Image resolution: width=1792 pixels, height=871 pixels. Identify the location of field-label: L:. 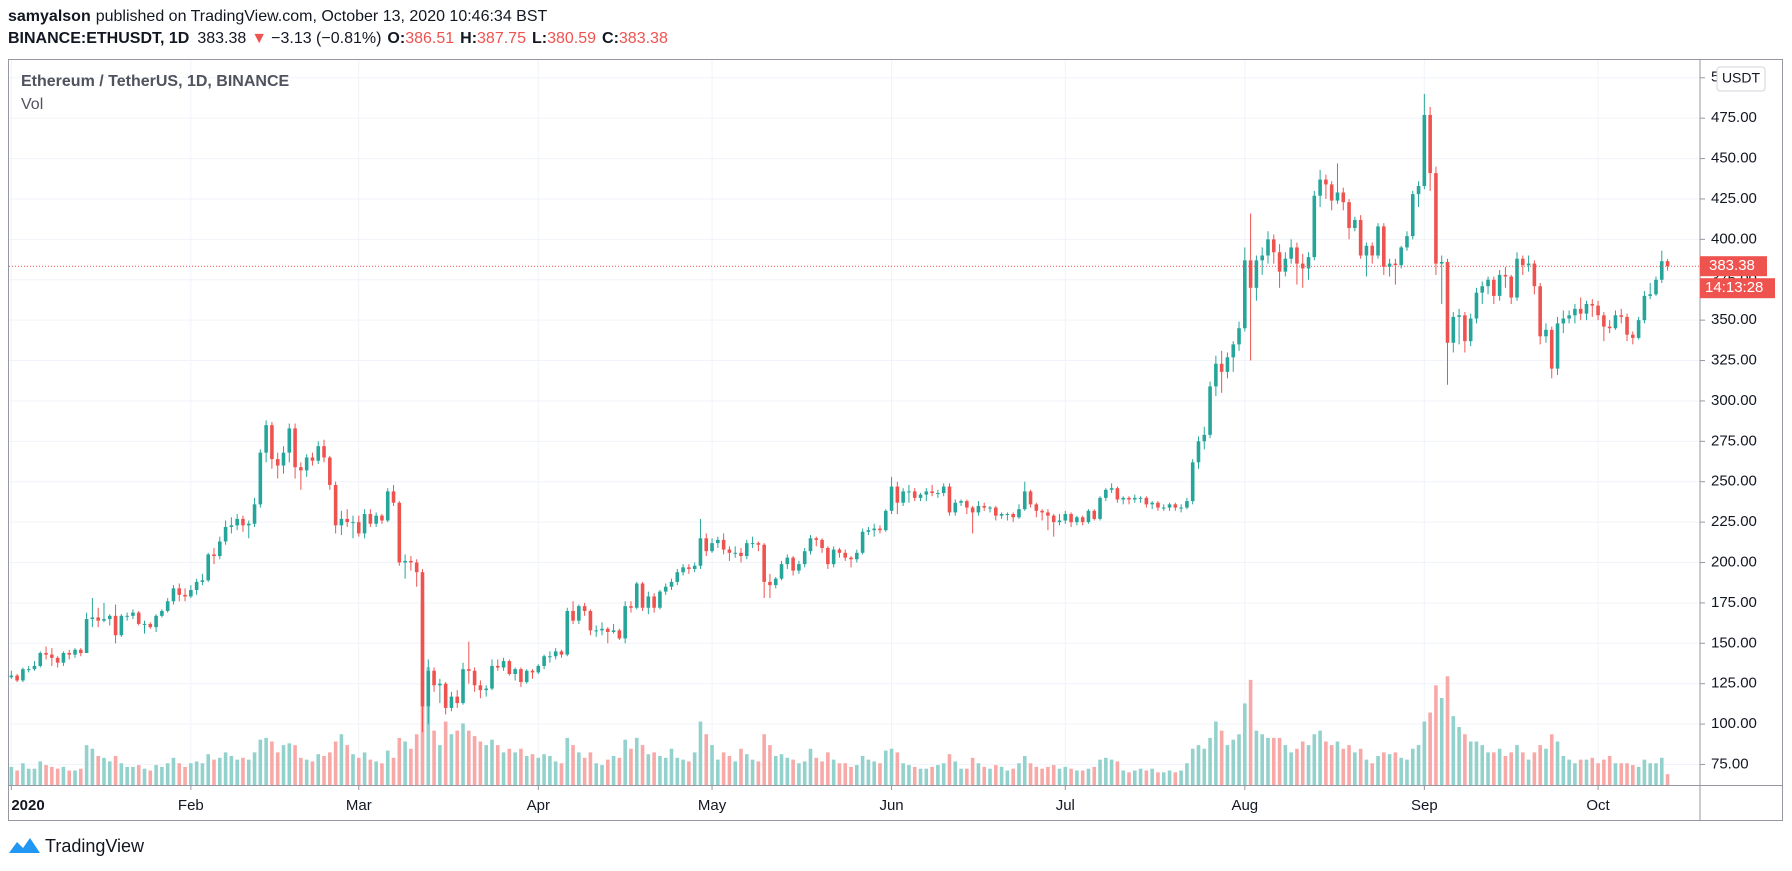
(539, 38).